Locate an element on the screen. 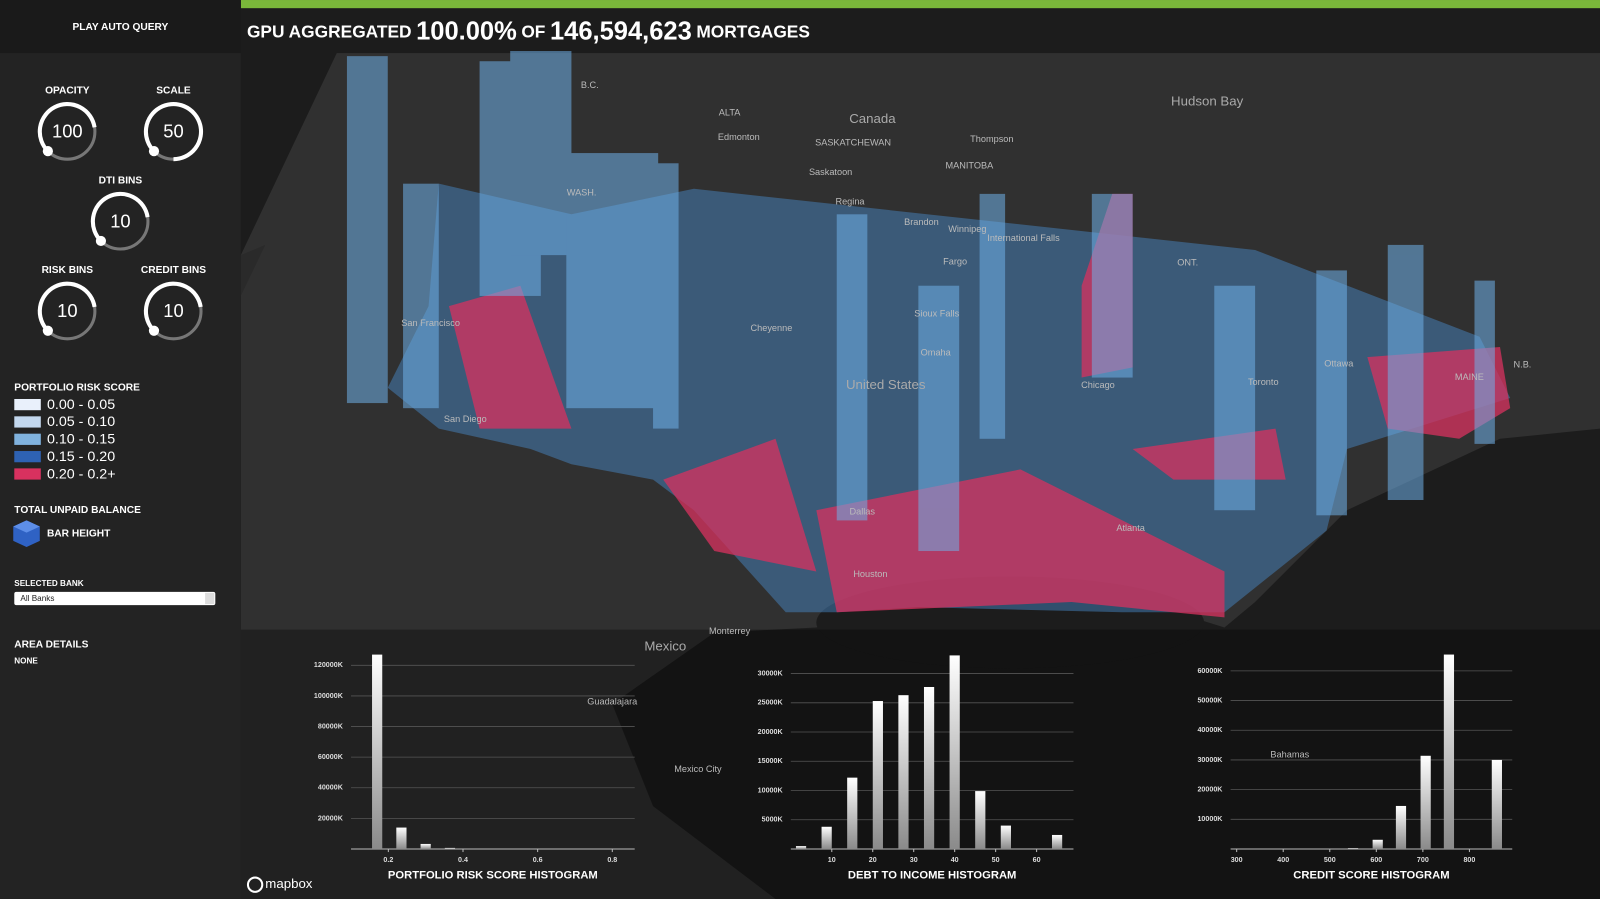  x-tick-label: 60 is located at coordinates (1037, 860).